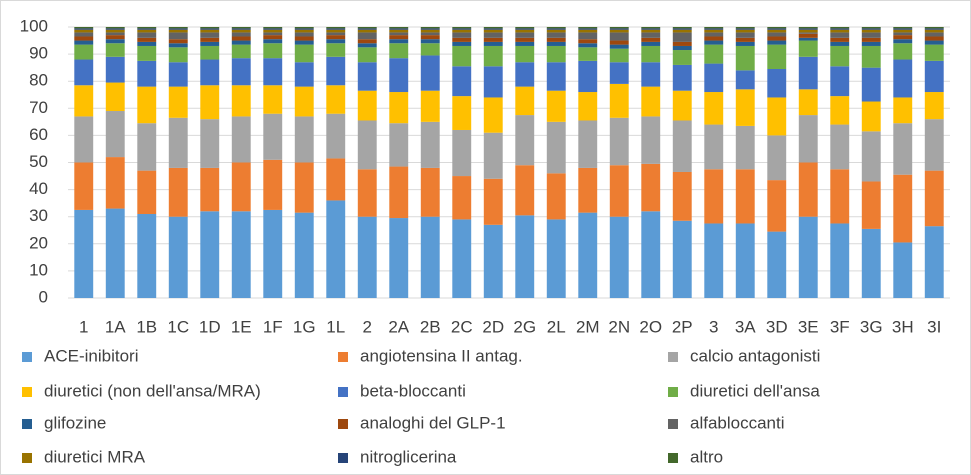  I want to click on x-tick-label: 2G, so click(524, 326).